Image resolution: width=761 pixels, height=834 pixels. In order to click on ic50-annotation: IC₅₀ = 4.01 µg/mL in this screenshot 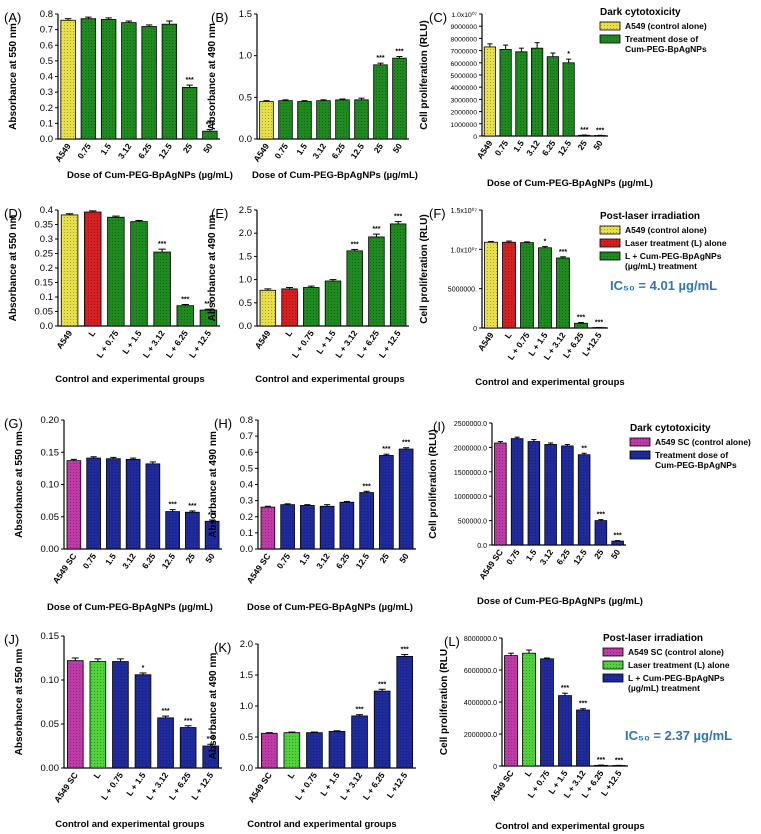, I will do `click(663, 285)`.